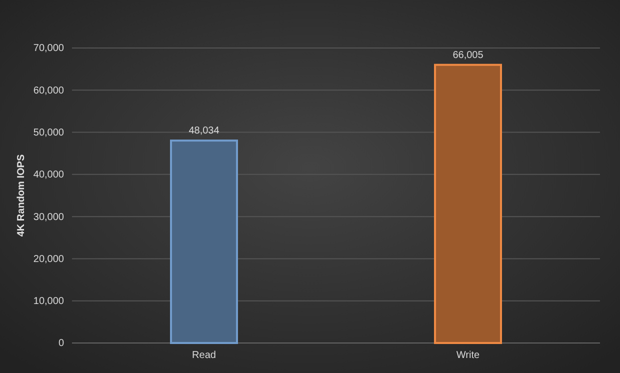  What do you see at coordinates (48, 48) in the screenshot?
I see `y-tick-label: 70,000` at bounding box center [48, 48].